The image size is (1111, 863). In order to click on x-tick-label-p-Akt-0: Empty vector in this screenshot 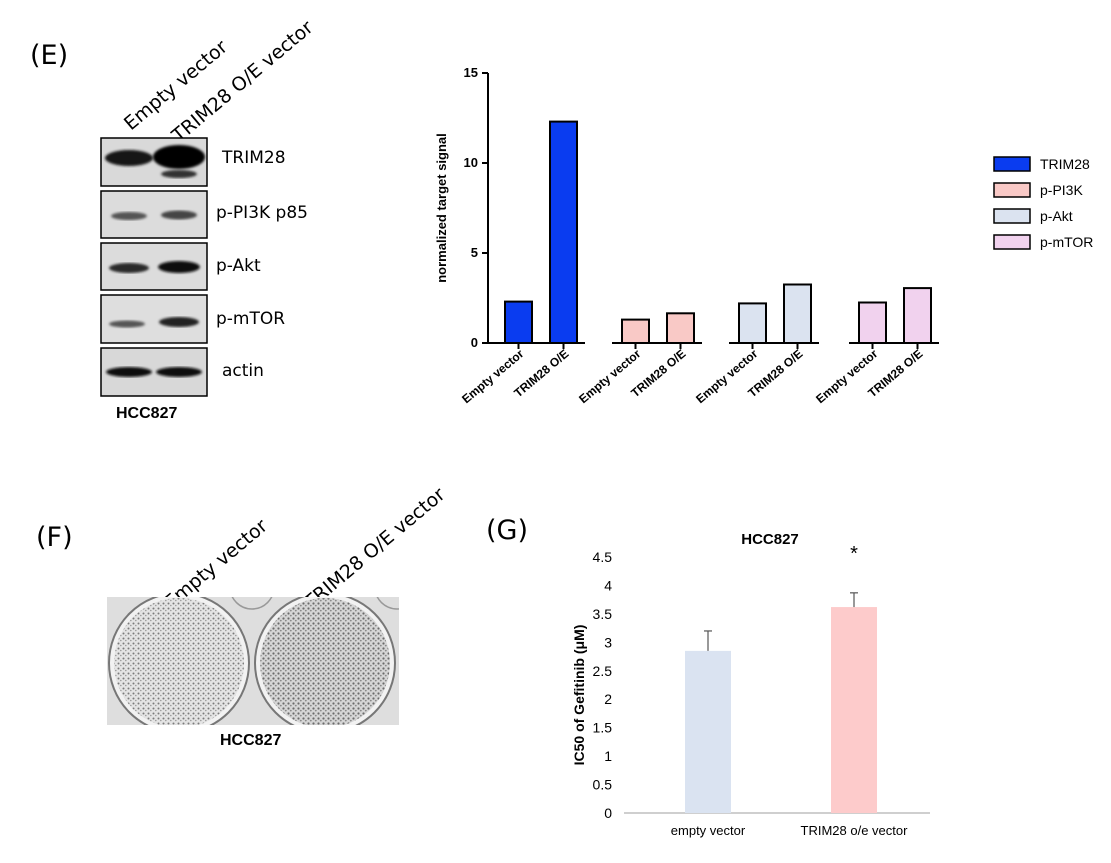, I will do `click(726, 376)`.